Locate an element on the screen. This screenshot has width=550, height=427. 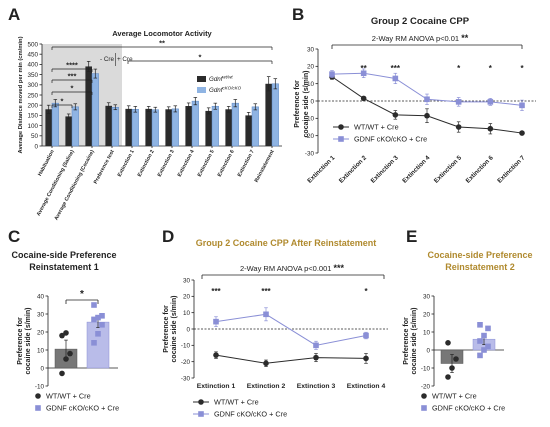
b-y-tick-label: 10 is located at coordinates (311, 84).